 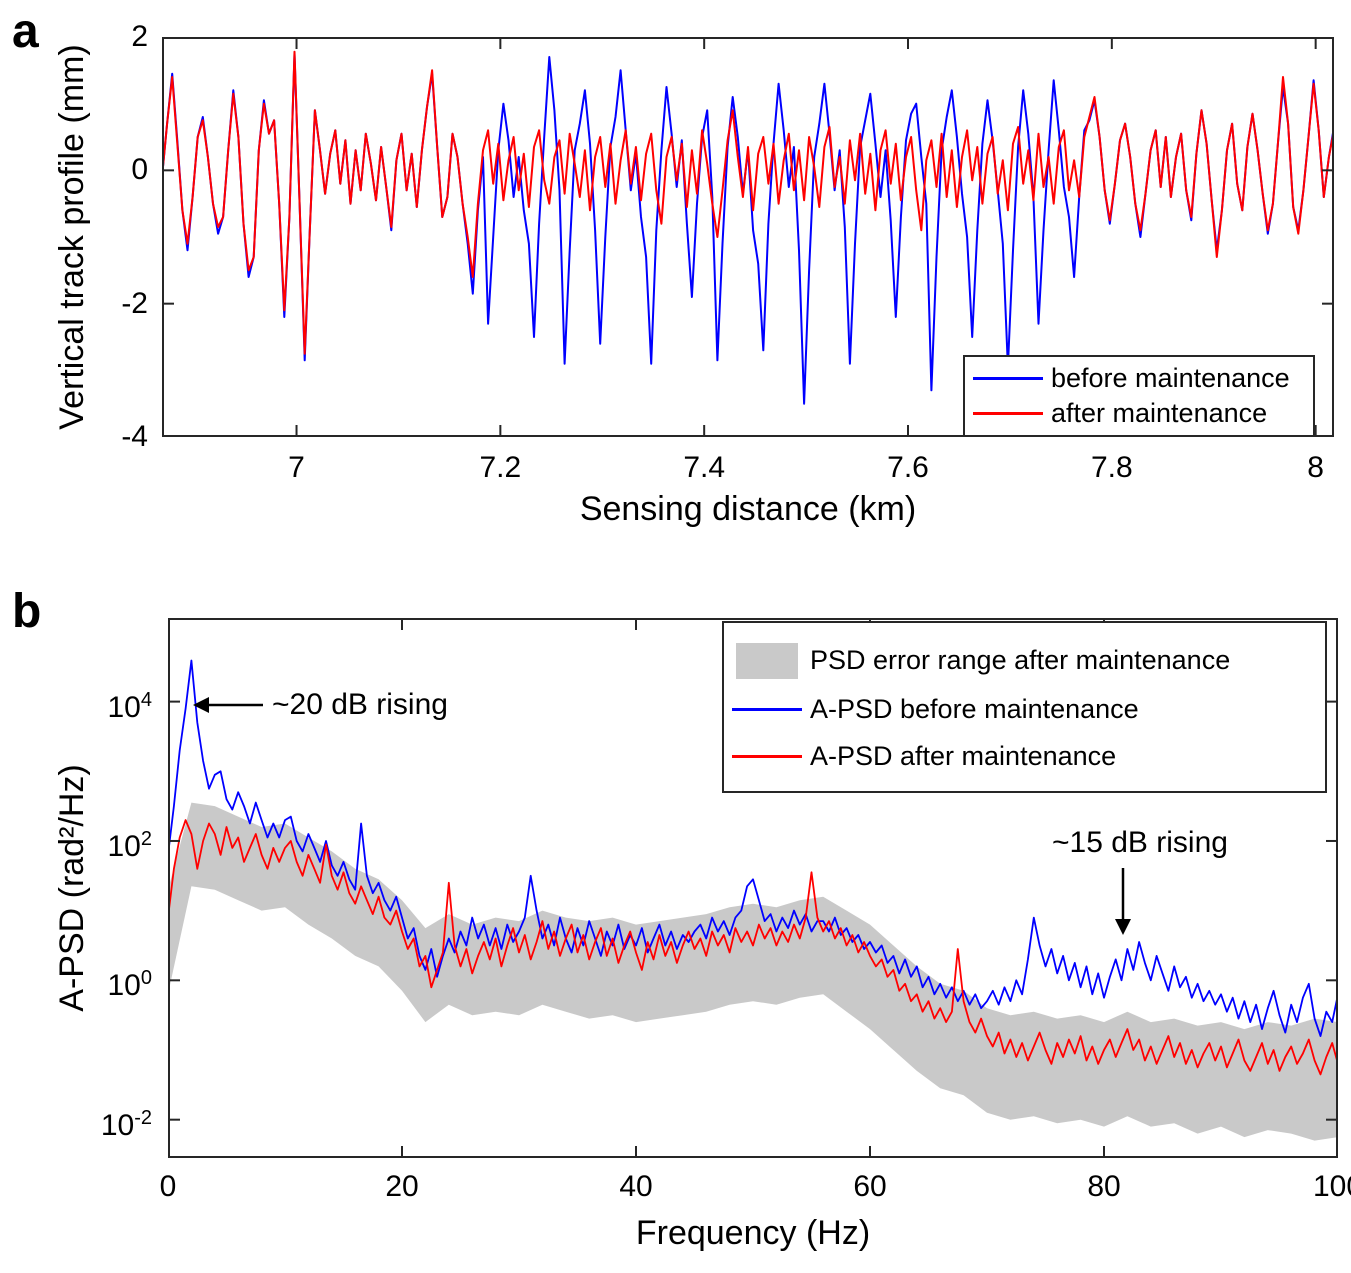 What do you see at coordinates (1159, 413) in the screenshot?
I see `legend-label: after maintenance` at bounding box center [1159, 413].